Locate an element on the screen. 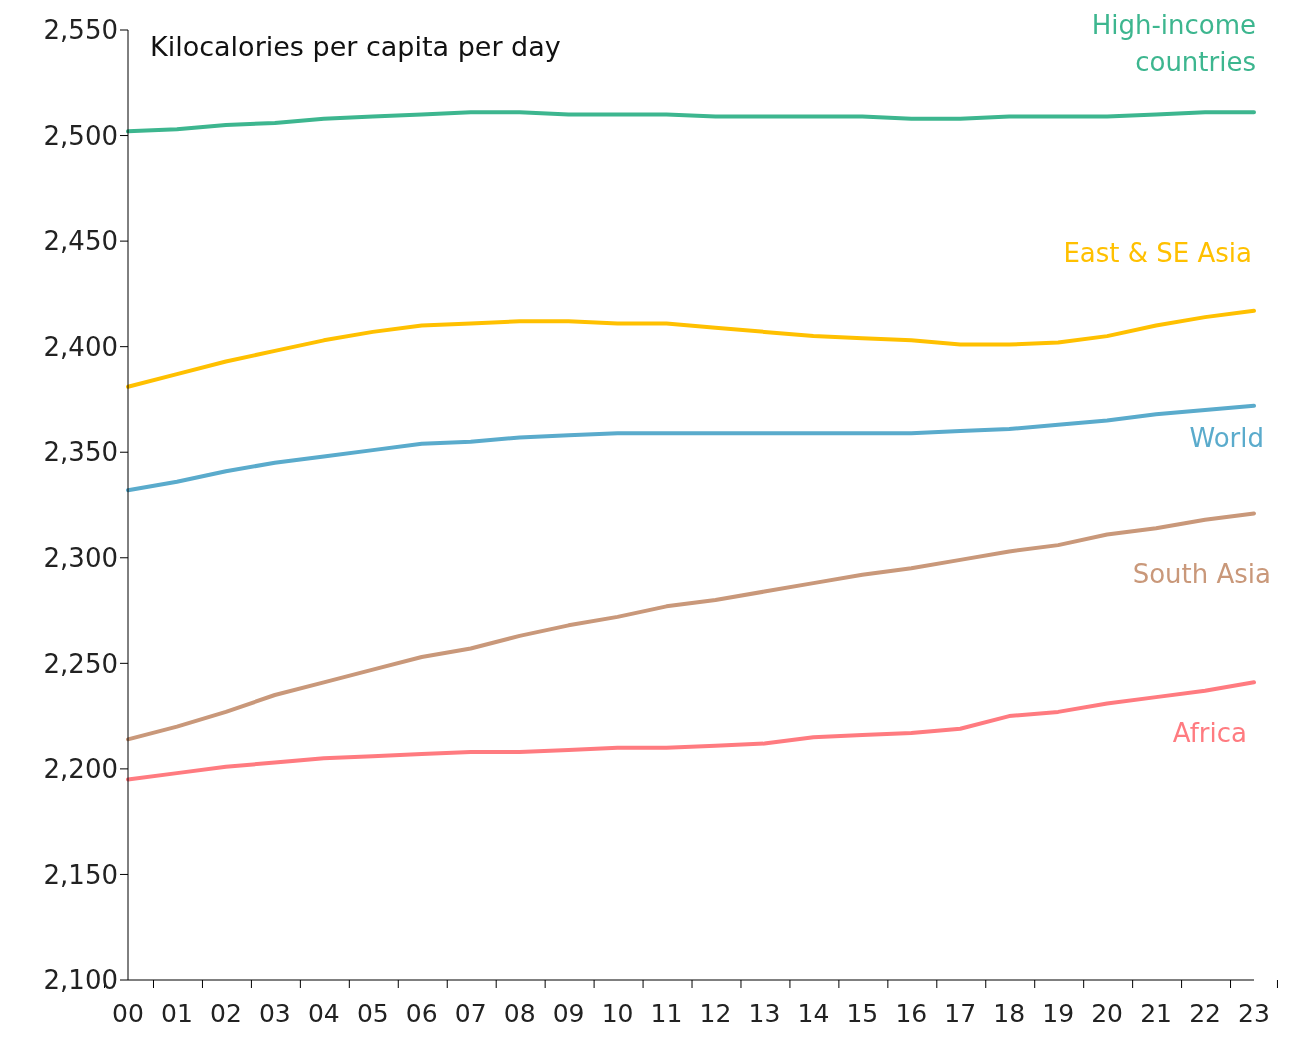 The width and height of the screenshot is (1290, 1047). x-tick-label: 07 is located at coordinates (470, 1013).